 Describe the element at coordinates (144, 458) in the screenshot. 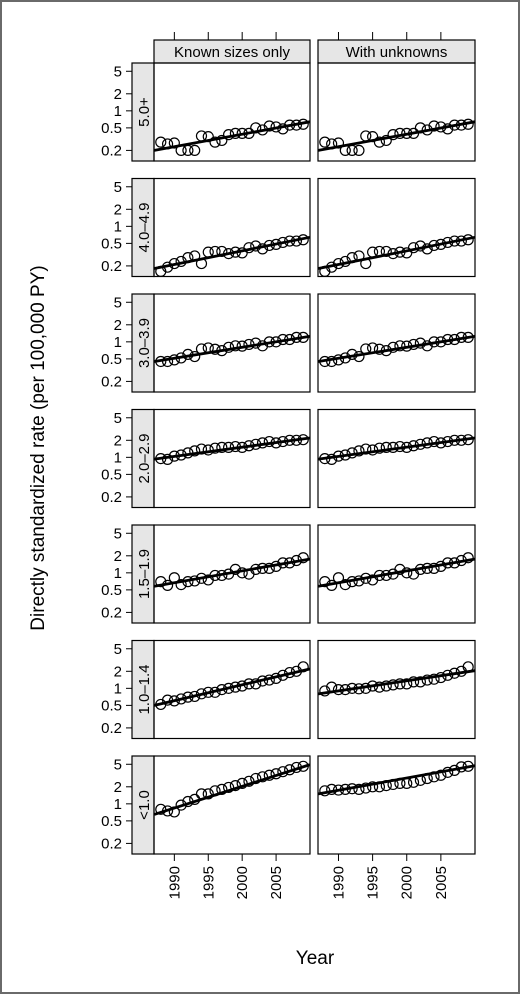

I see `row-strip-label: 2.0–2.9` at that location.